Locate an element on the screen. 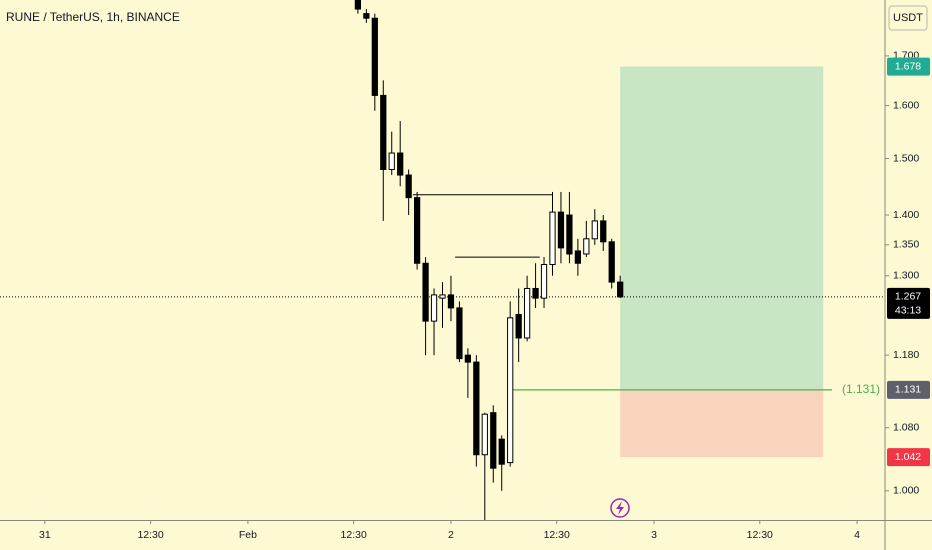 This screenshot has width=932, height=550. alert-icon is located at coordinates (620, 508).